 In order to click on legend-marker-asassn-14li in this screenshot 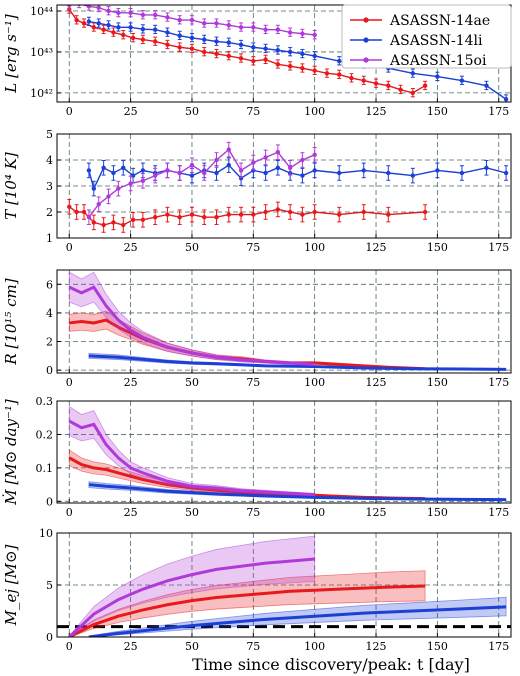, I will do `click(366, 40)`.